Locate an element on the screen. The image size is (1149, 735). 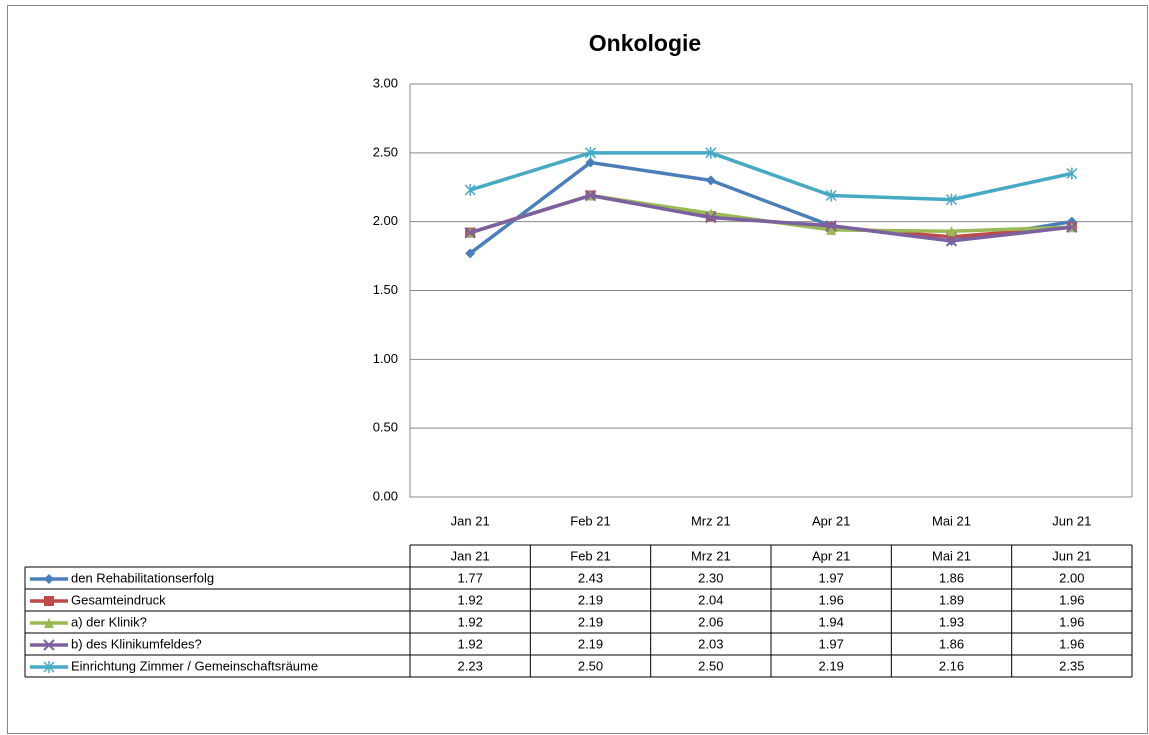
x-tick-label: Jun 21 is located at coordinates (1071, 520).